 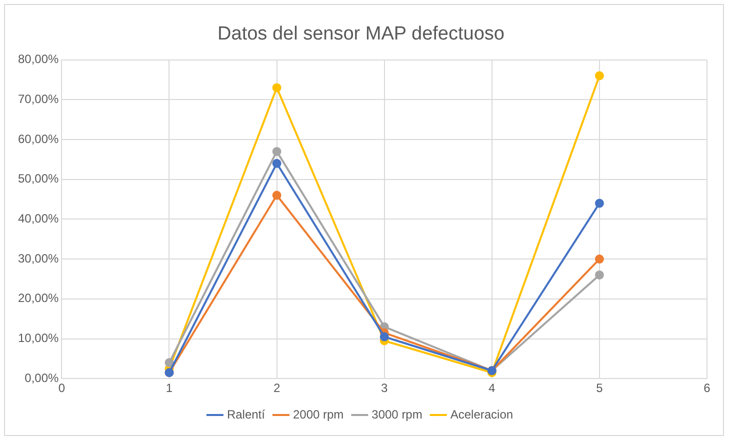 I want to click on x-tick-label: 1, so click(x=169, y=388).